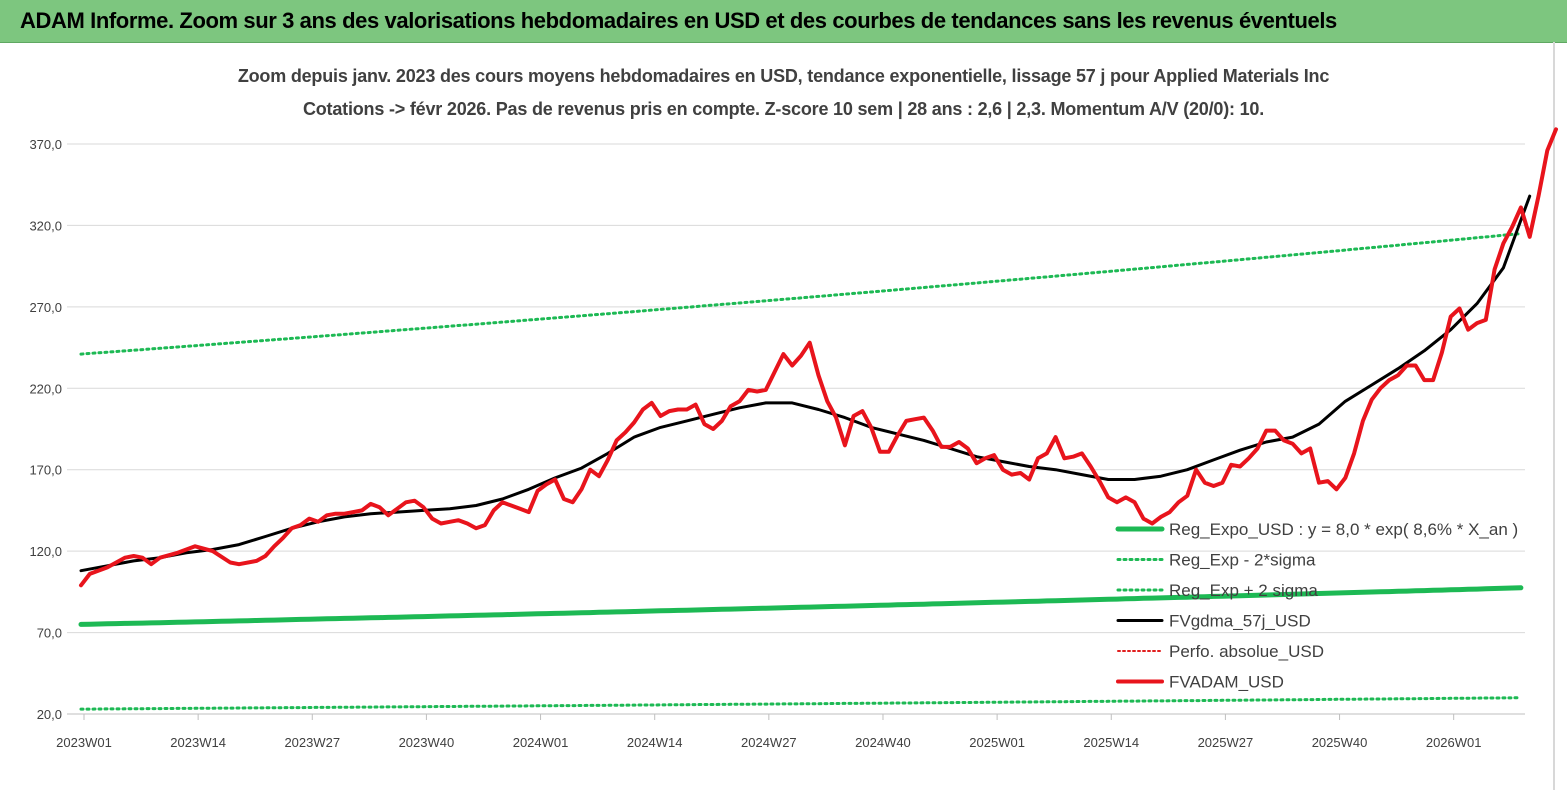  Describe the element at coordinates (45, 307) in the screenshot. I see `y-tick-label: 270,0` at that location.